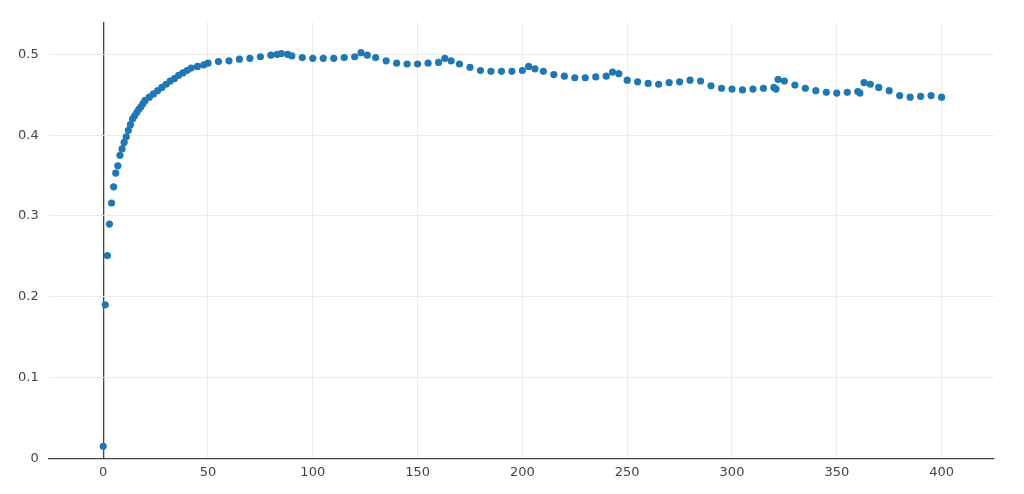 This screenshot has height=494, width=1024. What do you see at coordinates (942, 471) in the screenshot?
I see `x-tick-label: 400` at bounding box center [942, 471].